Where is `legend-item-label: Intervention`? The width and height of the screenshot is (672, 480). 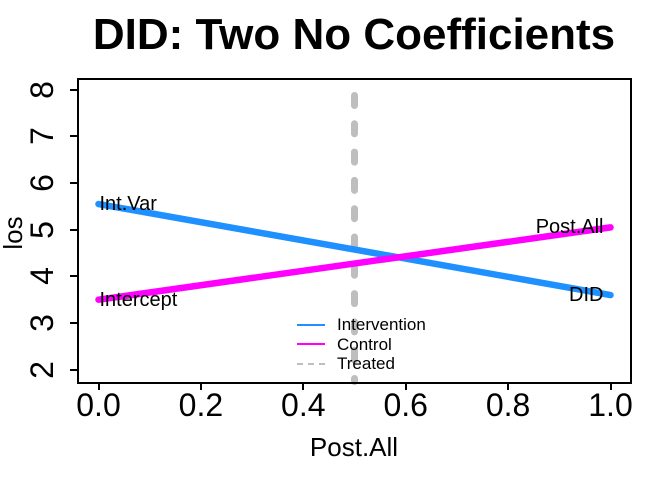
legend-item-label: Intervention is located at coordinates (381, 325).